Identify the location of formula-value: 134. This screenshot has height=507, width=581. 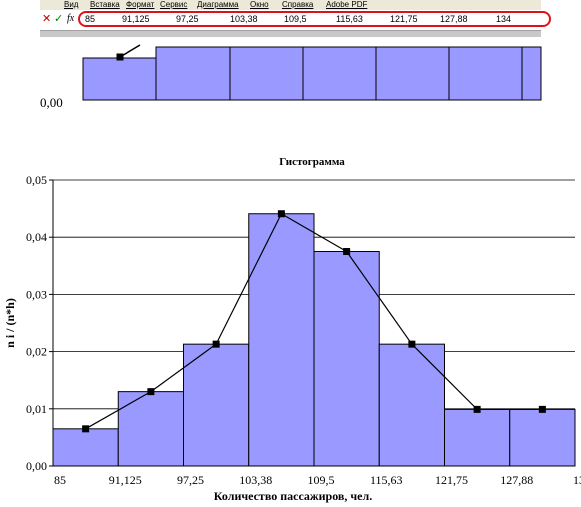
(504, 19).